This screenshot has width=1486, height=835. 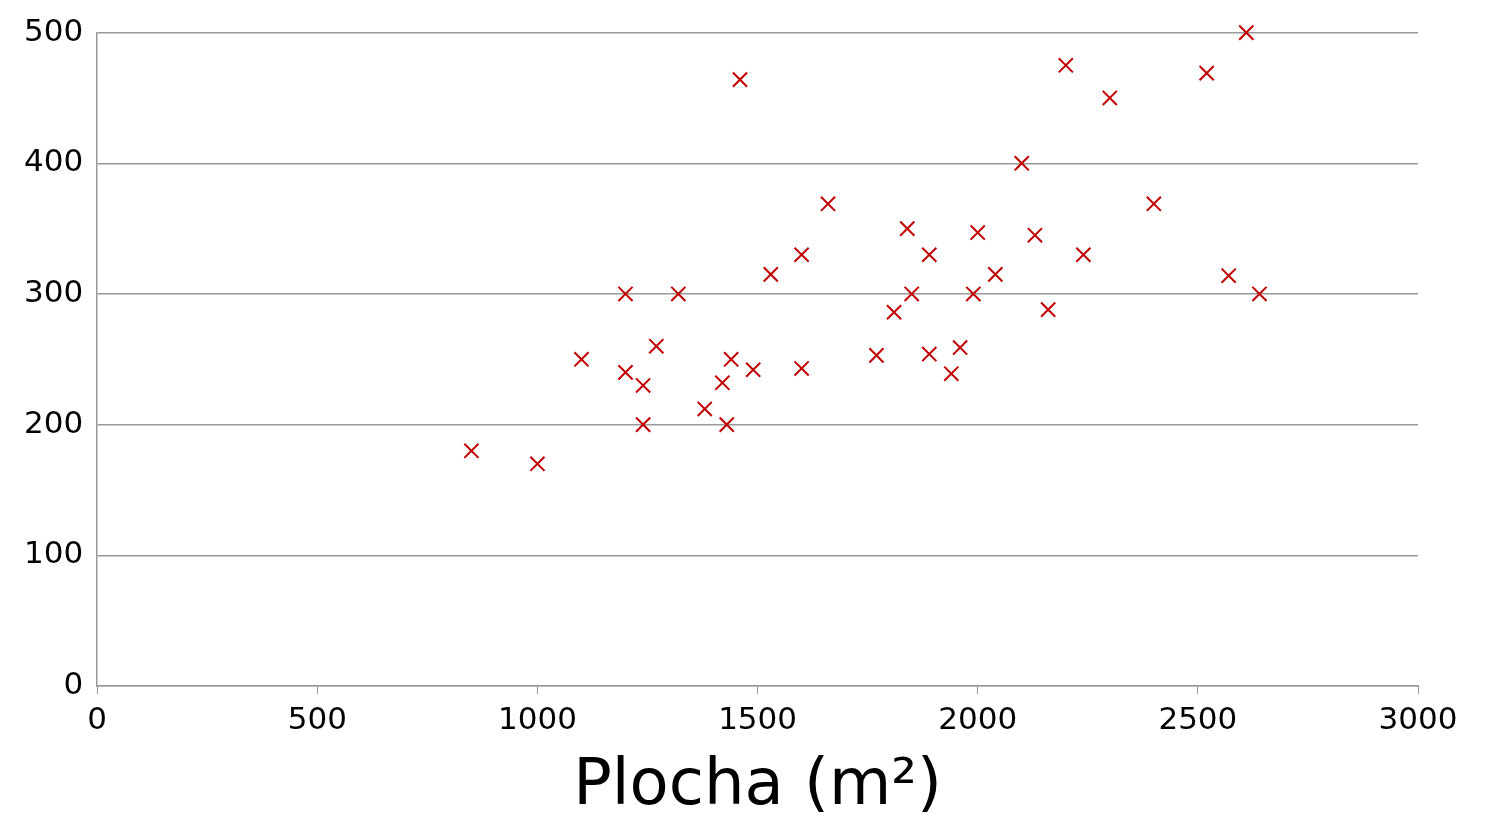 What do you see at coordinates (54, 291) in the screenshot?
I see `y-tick-label: 300` at bounding box center [54, 291].